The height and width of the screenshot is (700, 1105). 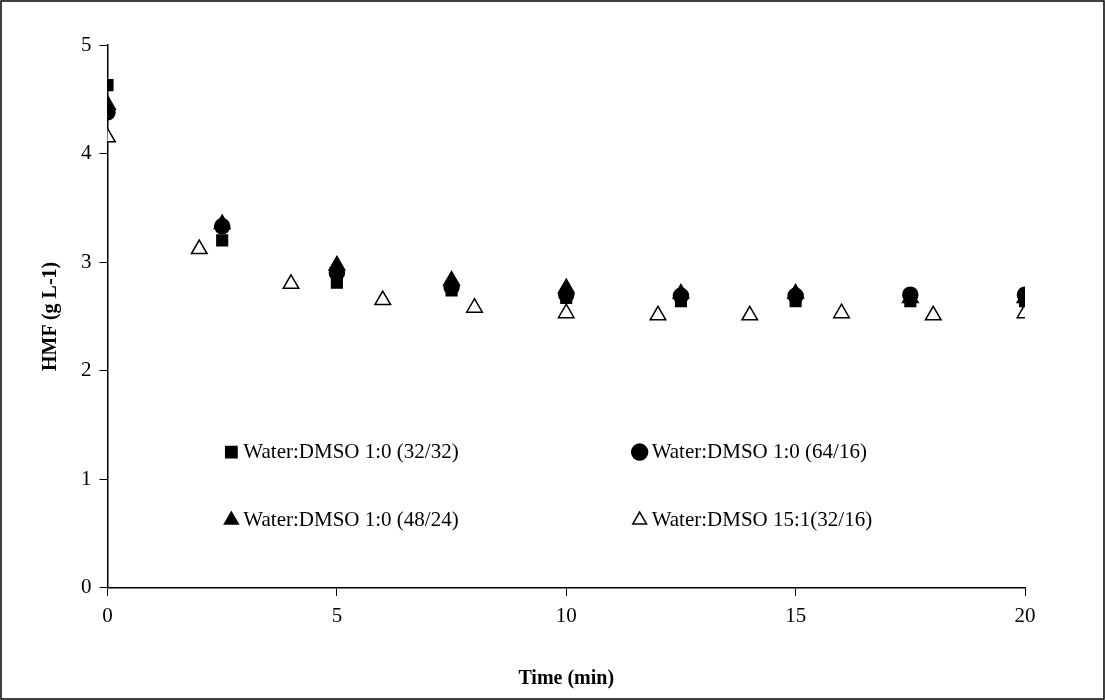 I want to click on x-tick-label: 0, so click(x=107, y=614).